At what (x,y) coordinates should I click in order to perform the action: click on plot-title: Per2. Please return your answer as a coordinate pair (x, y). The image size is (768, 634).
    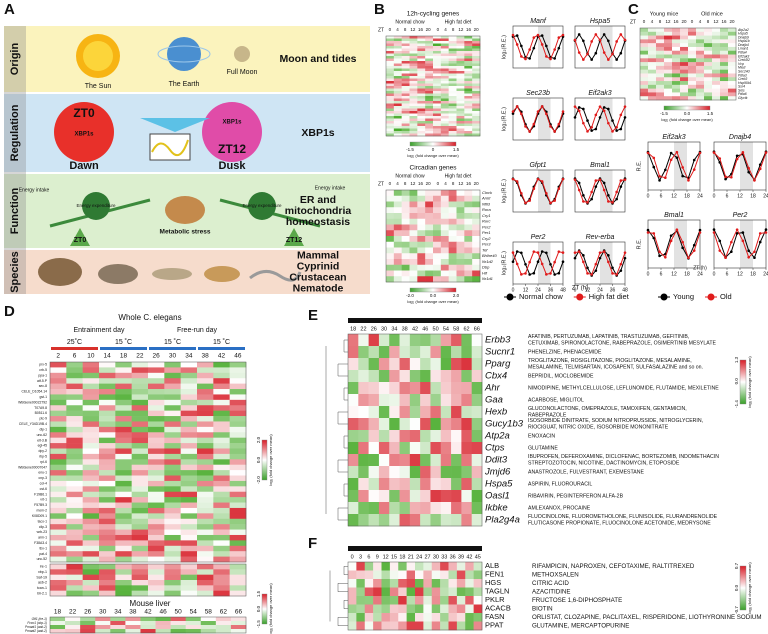
    Looking at the image, I should click on (740, 215).